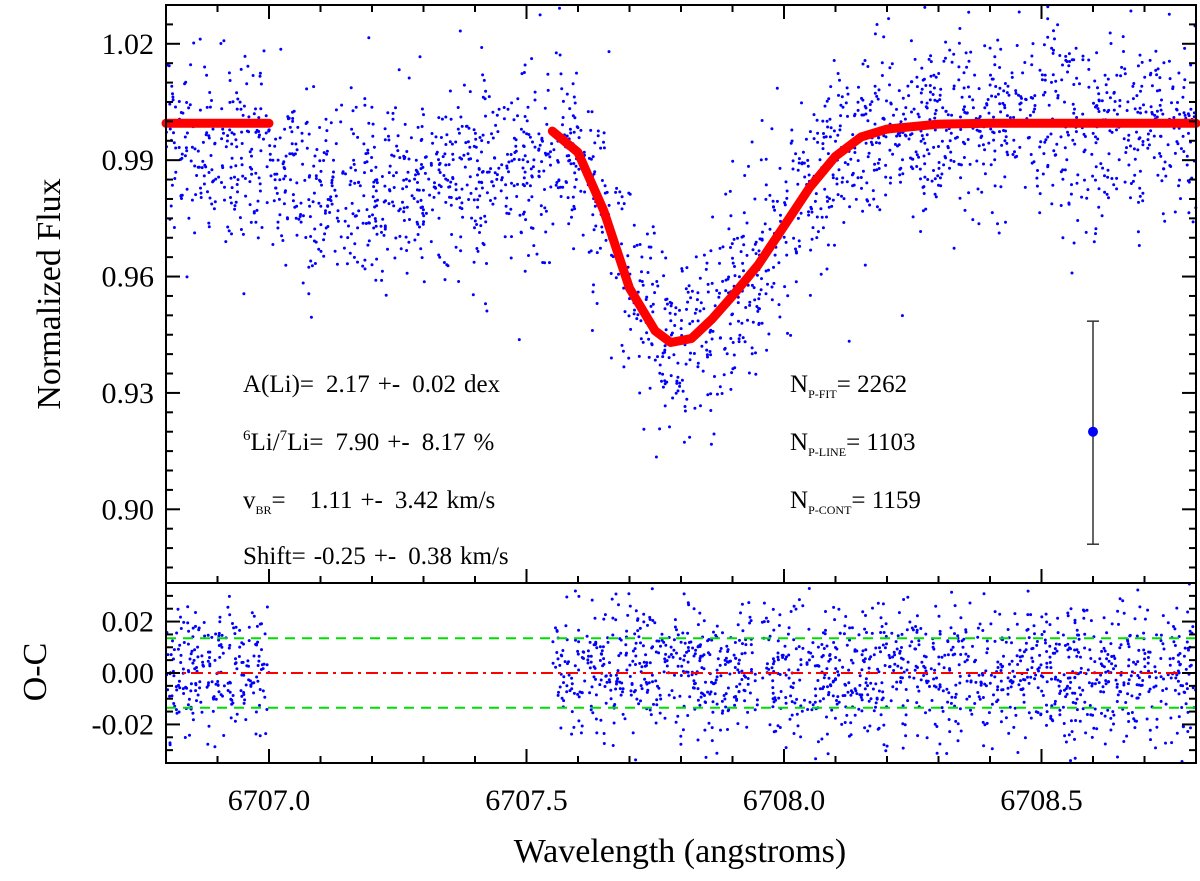 The height and width of the screenshot is (881, 1200). What do you see at coordinates (264, 510) in the screenshot?
I see `vbr-sub: BR` at bounding box center [264, 510].